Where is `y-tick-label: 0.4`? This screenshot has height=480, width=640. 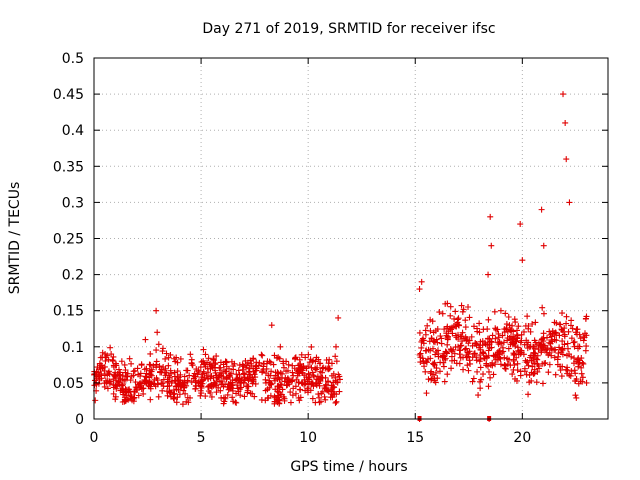
y-tick-label: 0.4 is located at coordinates (73, 131).